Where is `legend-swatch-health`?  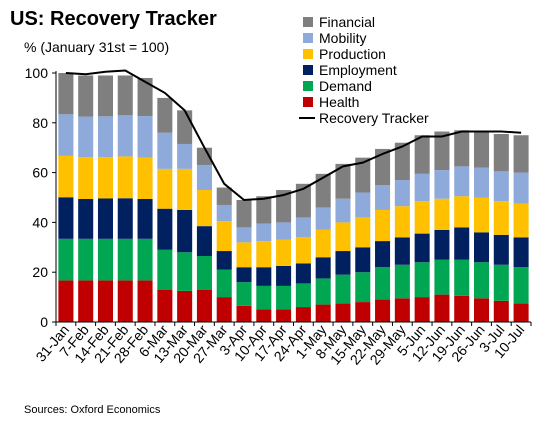
legend-swatch-health is located at coordinates (308, 102).